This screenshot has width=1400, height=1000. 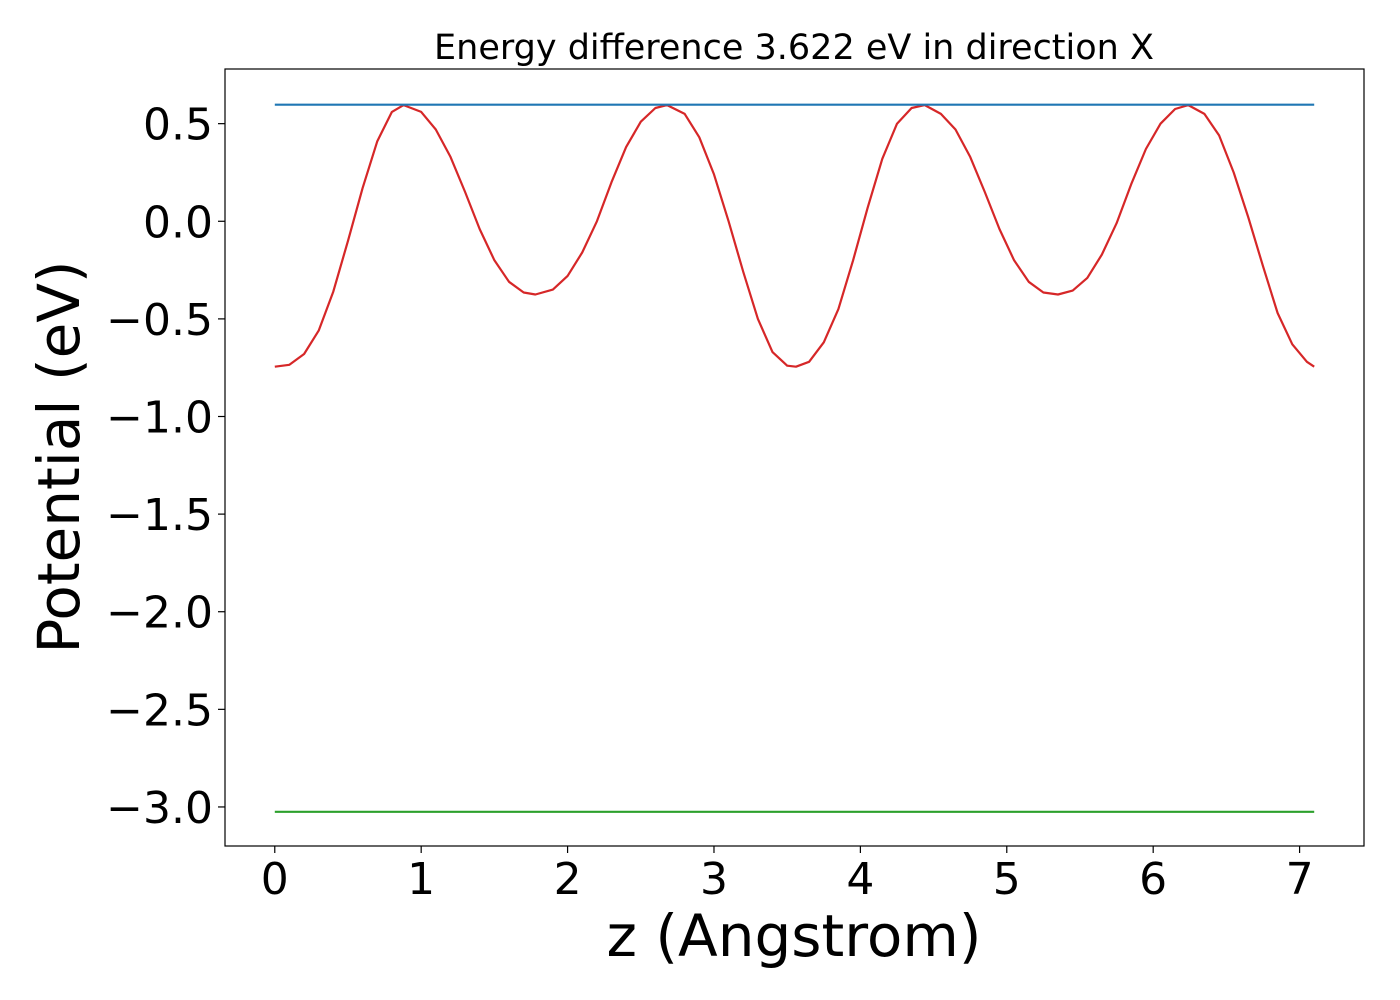 I want to click on x-tick-label: 1, so click(x=421, y=879).